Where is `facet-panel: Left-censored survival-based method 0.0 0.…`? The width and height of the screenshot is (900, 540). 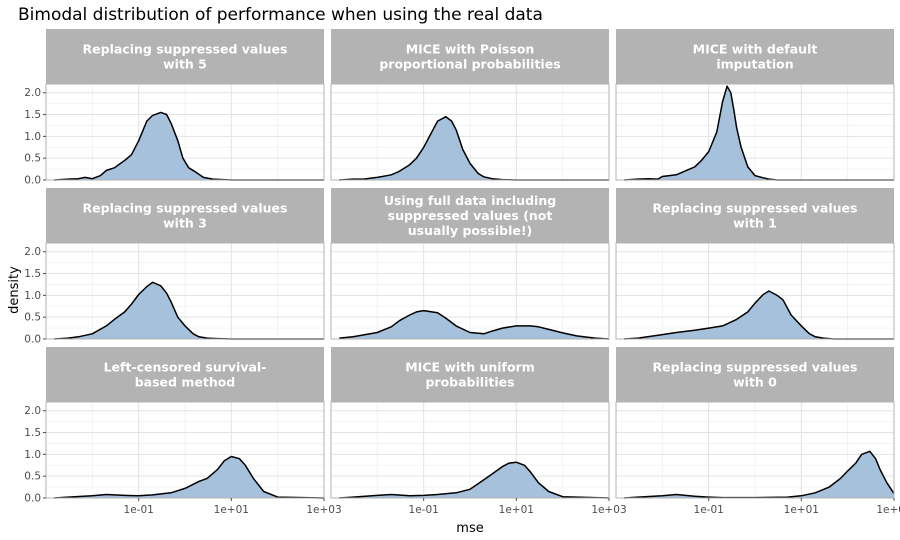
facet-panel: Left-censored survival-based method 0.0 0.… is located at coordinates (183, 431).